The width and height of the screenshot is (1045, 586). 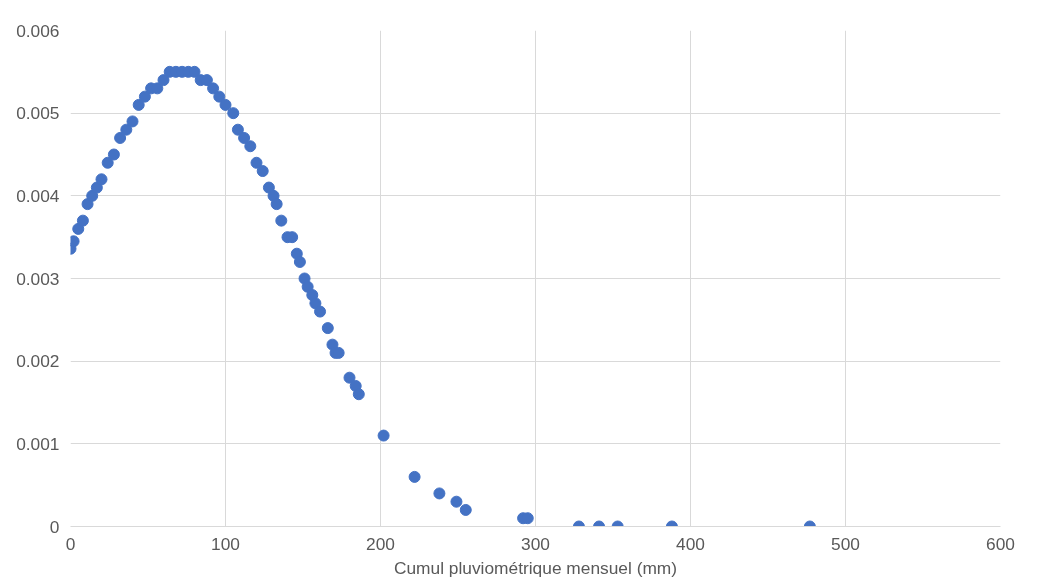 What do you see at coordinates (535, 567) in the screenshot?
I see `x-axis-title: Cumul pluviométrique mensuel (mm)` at bounding box center [535, 567].